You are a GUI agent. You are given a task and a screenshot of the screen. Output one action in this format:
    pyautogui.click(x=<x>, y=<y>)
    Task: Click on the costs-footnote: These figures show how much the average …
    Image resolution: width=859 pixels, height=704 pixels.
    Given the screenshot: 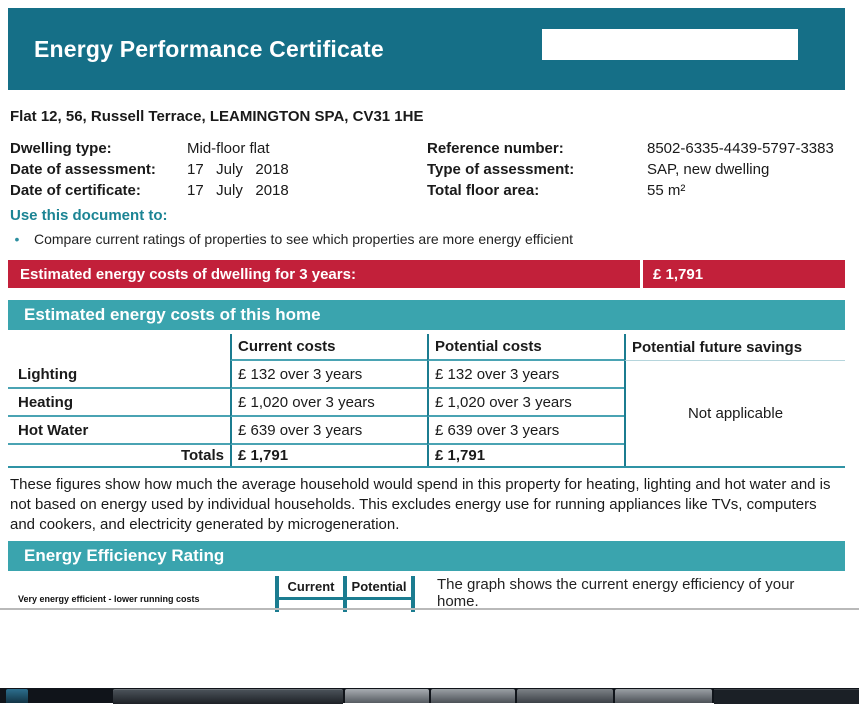 What is the action you would take?
    pyautogui.click(x=420, y=504)
    